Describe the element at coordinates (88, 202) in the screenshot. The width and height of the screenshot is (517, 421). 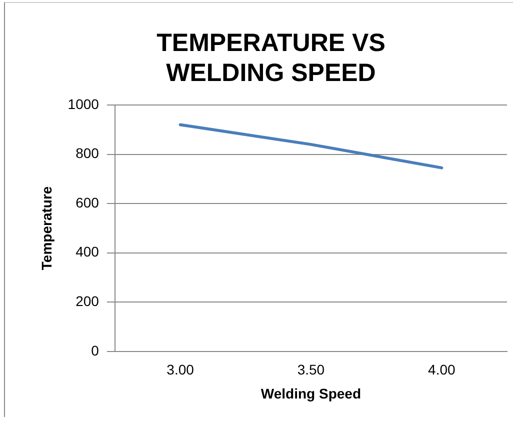
I see `y-tick-label: 600` at that location.